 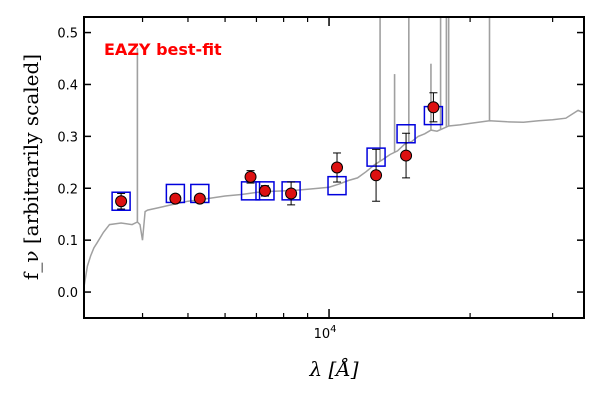 I want to click on y-tick-label: 0.1, so click(x=67, y=241).